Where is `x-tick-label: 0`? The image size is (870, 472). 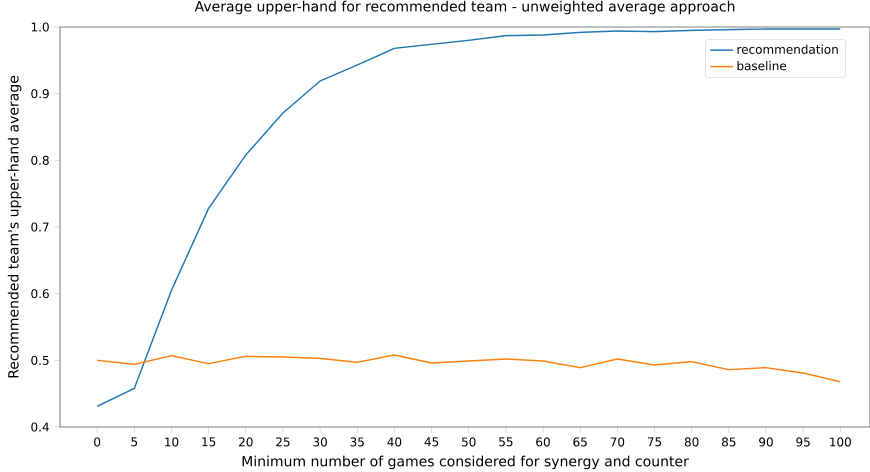
x-tick-label: 0 is located at coordinates (97, 441).